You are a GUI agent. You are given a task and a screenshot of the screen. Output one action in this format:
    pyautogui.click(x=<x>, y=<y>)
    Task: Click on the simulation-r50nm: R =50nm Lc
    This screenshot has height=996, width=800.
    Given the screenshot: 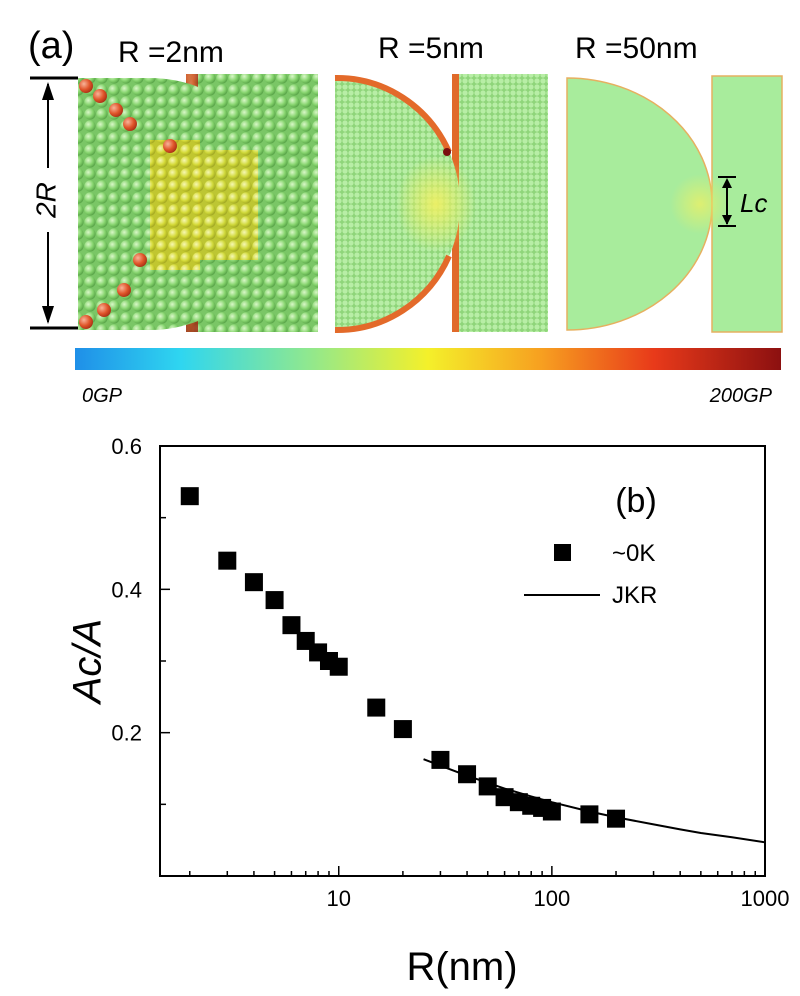 What is the action you would take?
    pyautogui.click(x=674, y=182)
    